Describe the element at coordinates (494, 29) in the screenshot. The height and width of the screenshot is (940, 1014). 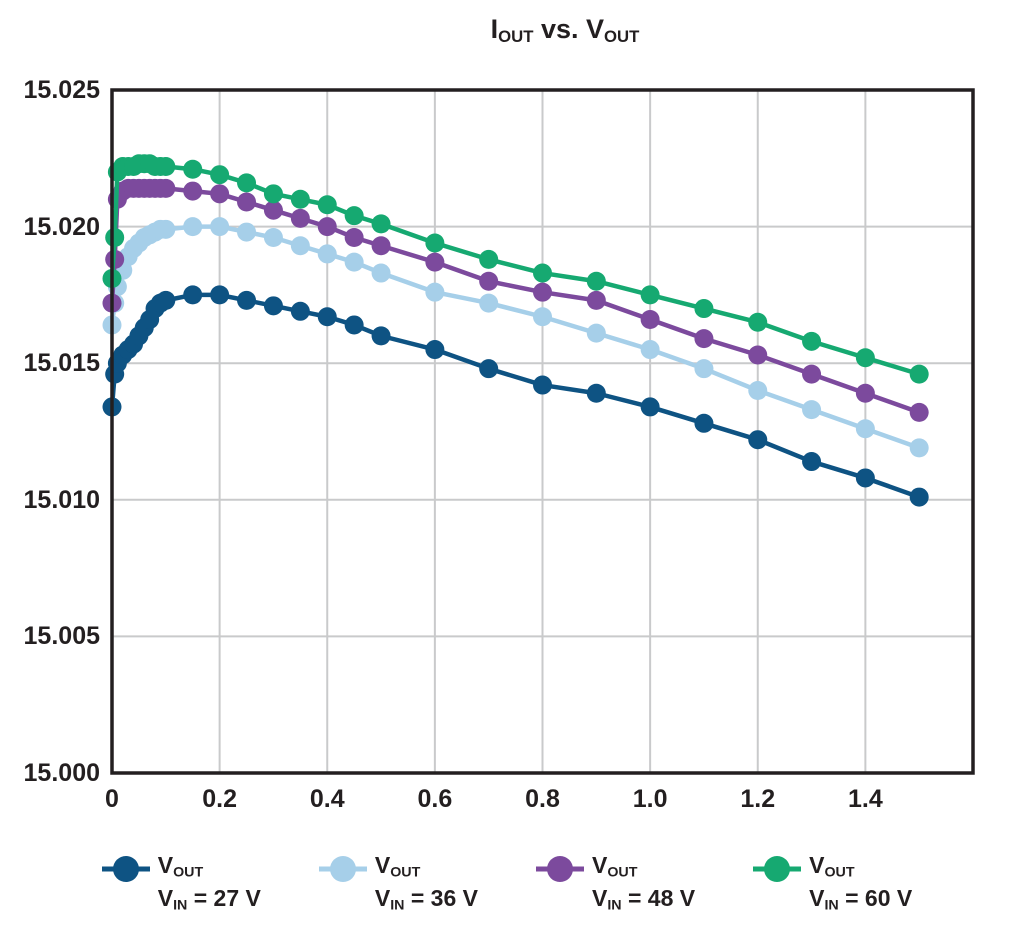
I see `title-text: I` at that location.